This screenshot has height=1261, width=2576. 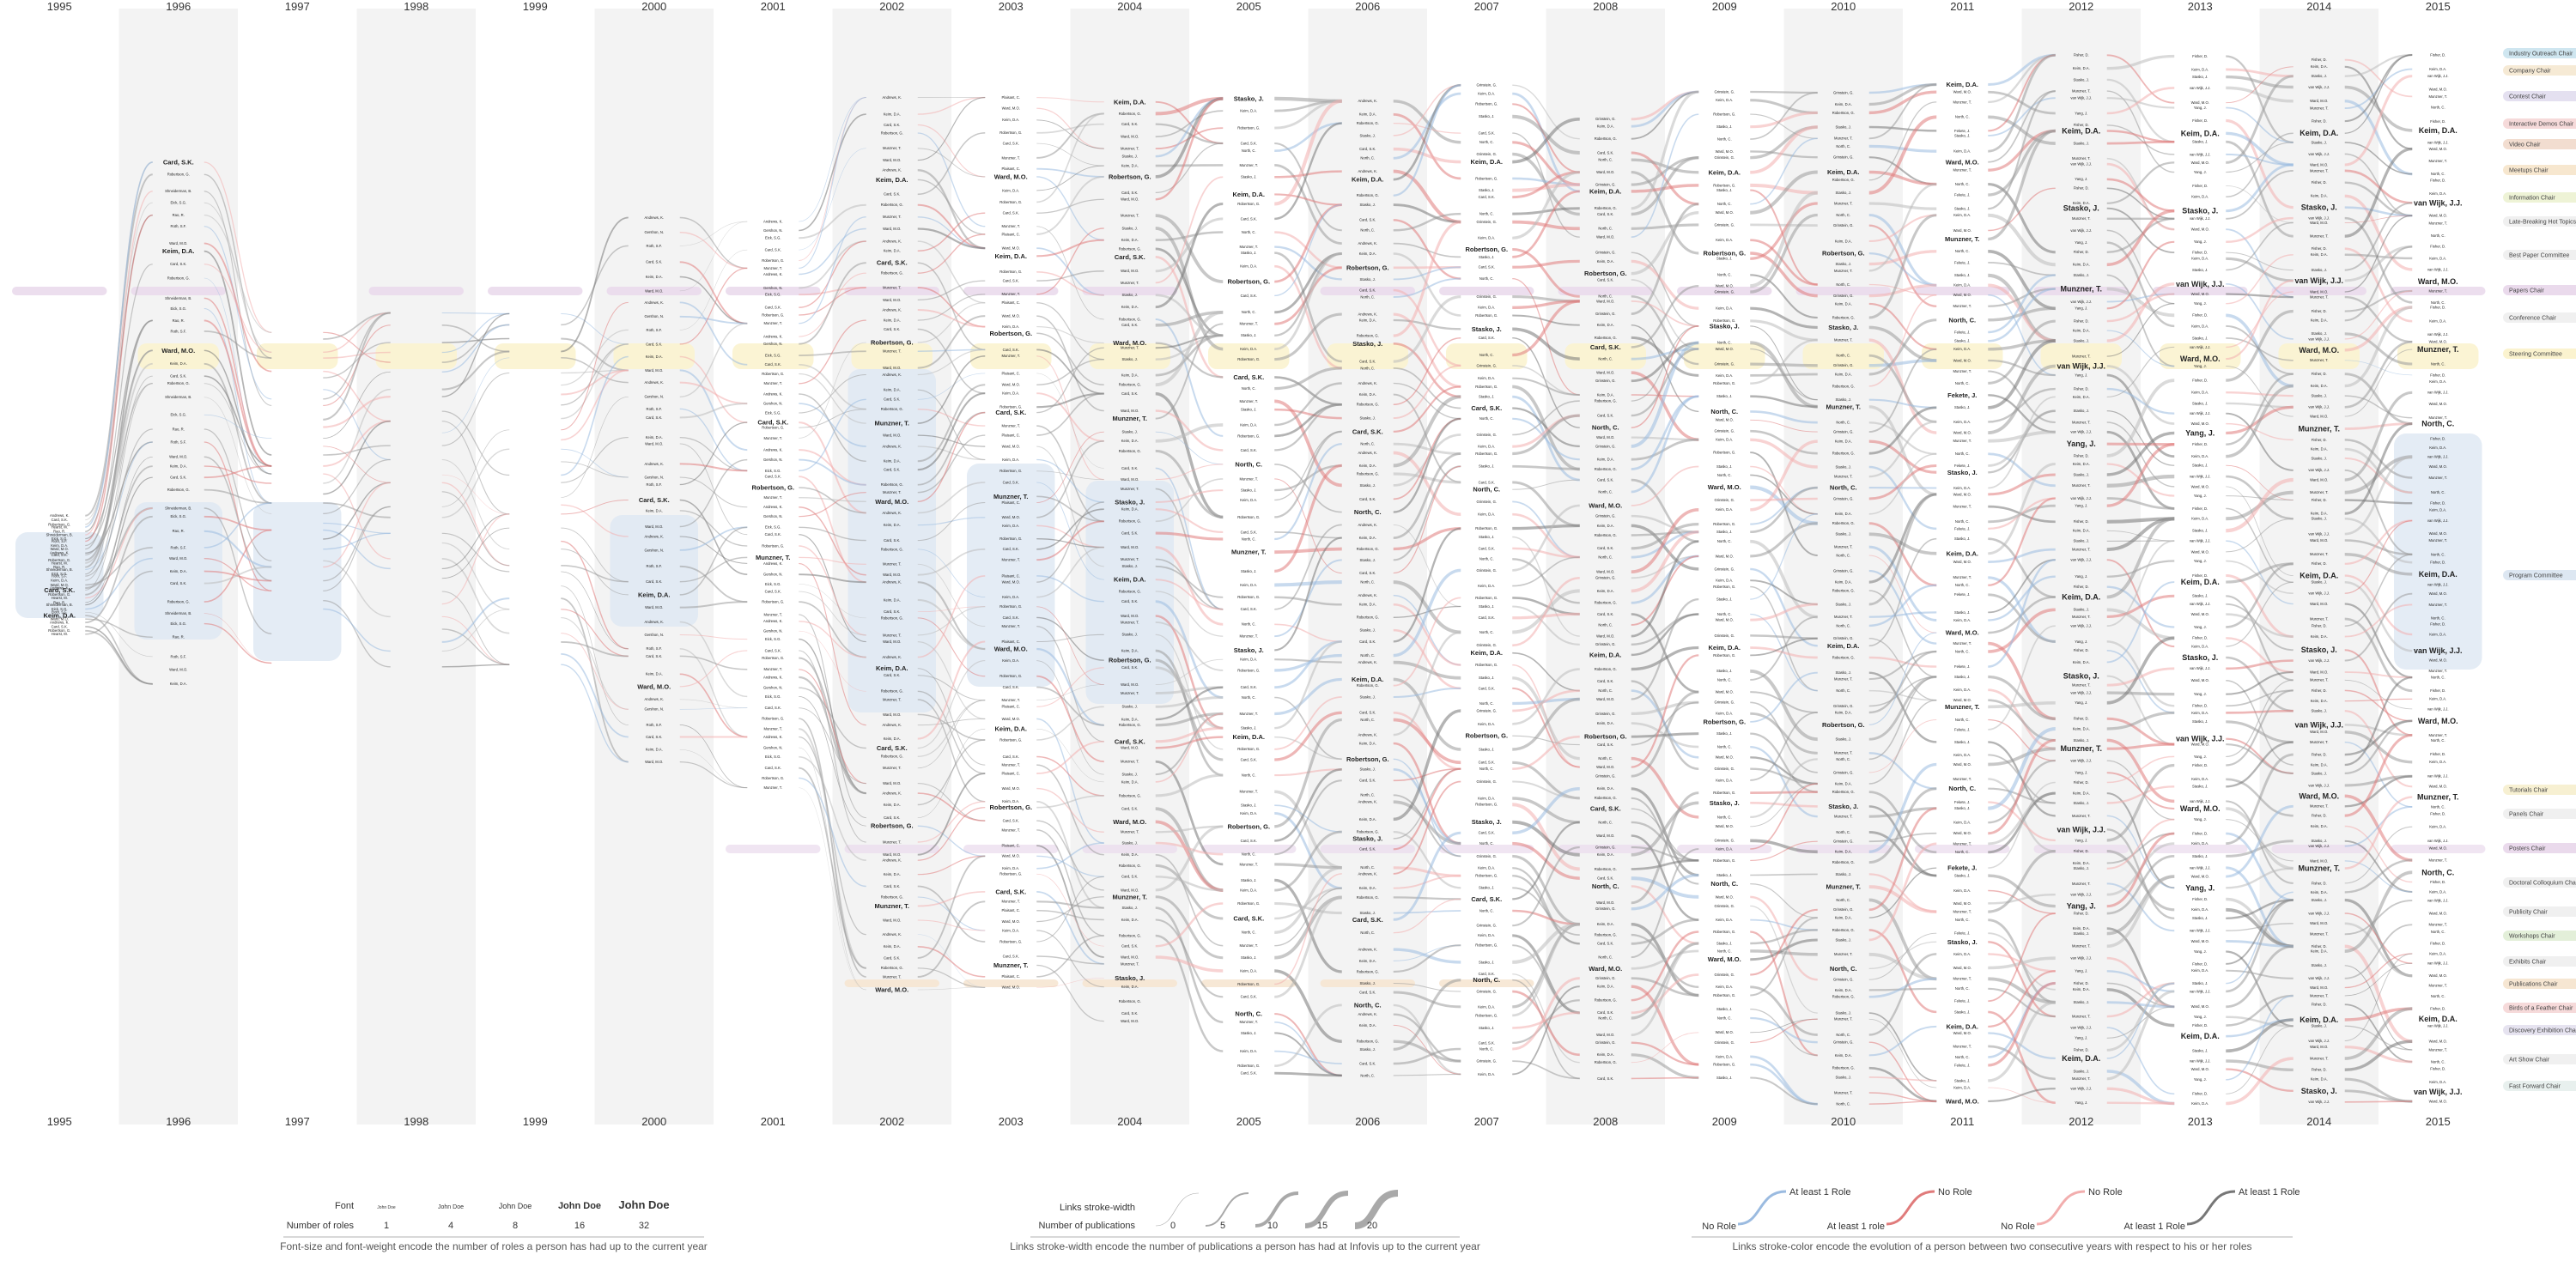 What do you see at coordinates (1367, 662) in the screenshot?
I see `person-name: Andrews, K.` at bounding box center [1367, 662].